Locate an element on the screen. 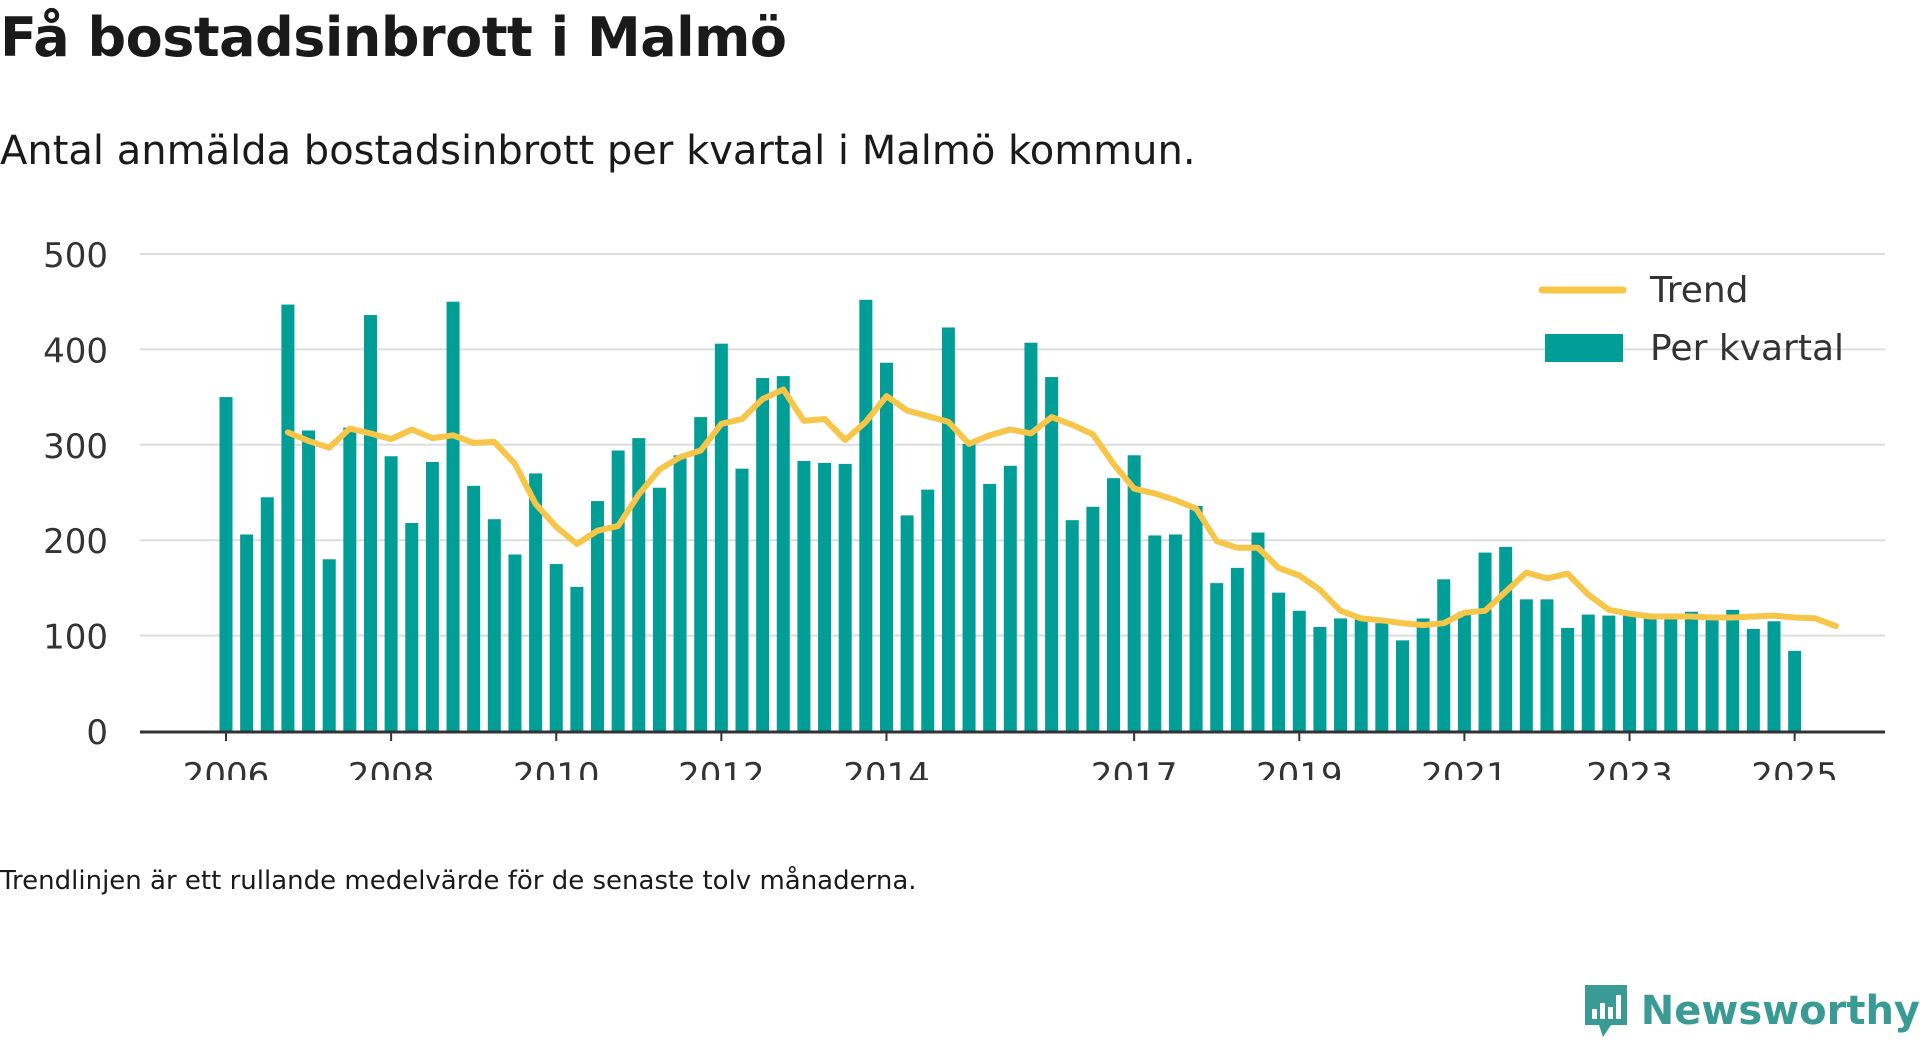  x-tick-label: 2014 is located at coordinates (886, 768).